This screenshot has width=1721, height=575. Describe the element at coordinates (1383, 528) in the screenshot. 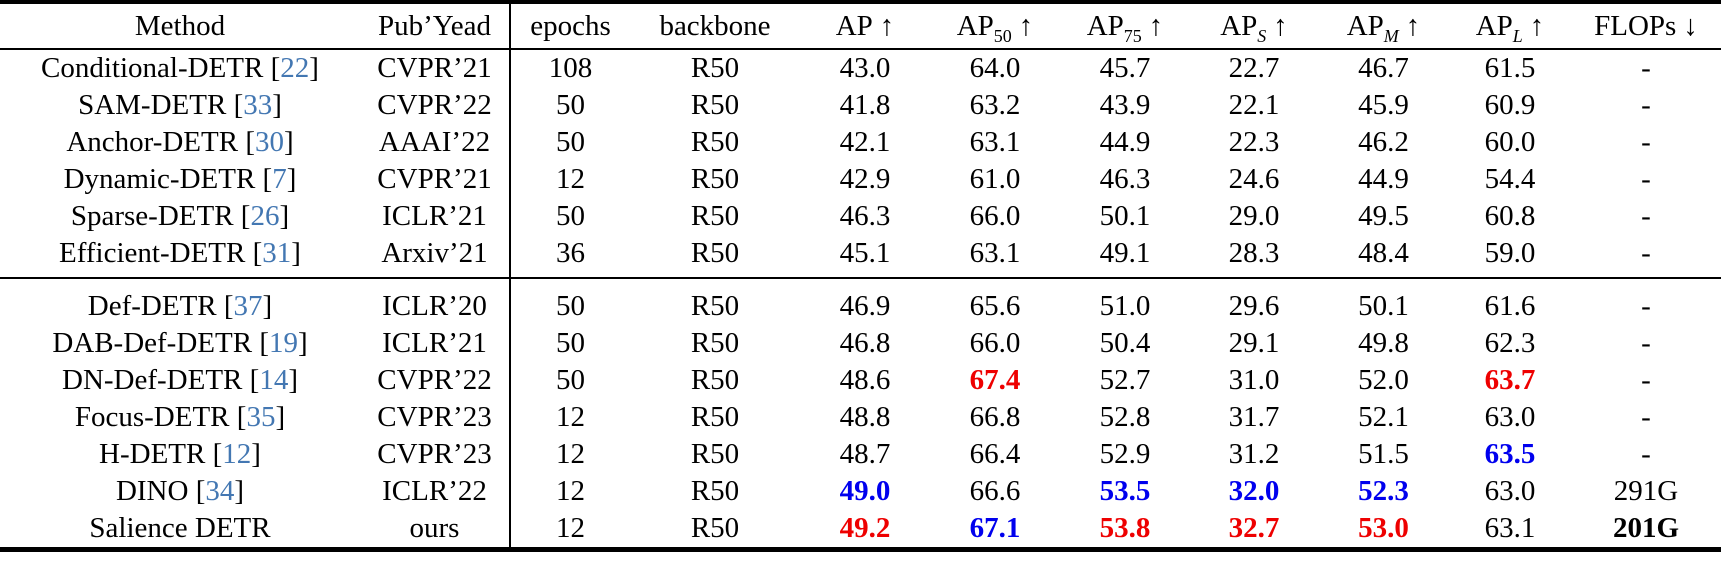

I see `ap-medium-cell: 53.0` at that location.